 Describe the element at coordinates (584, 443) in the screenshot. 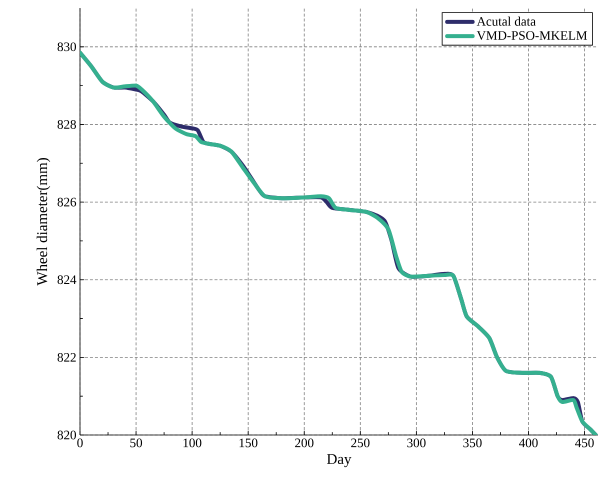

I see `x-tick-label: 450` at that location.